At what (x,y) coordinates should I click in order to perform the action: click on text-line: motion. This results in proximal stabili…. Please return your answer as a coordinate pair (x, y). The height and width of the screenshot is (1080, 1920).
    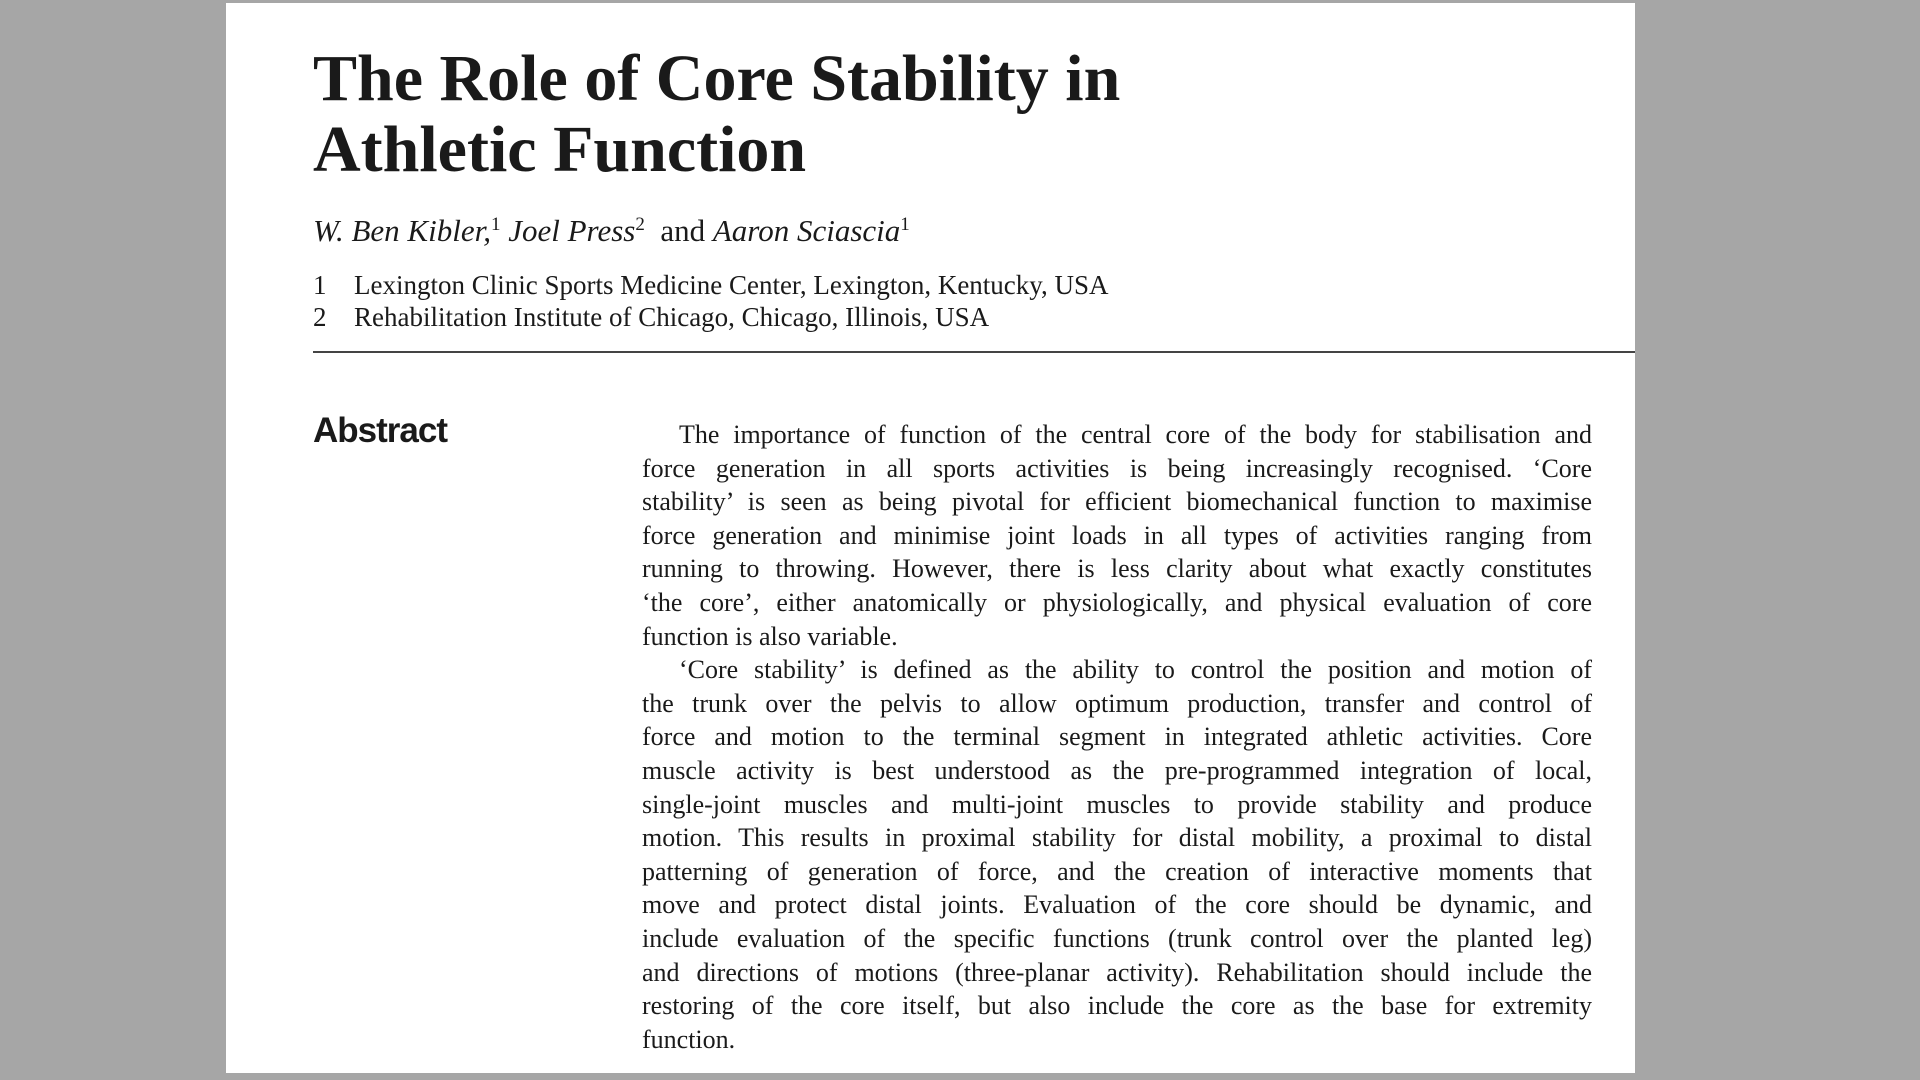
    Looking at the image, I should click on (1117, 838).